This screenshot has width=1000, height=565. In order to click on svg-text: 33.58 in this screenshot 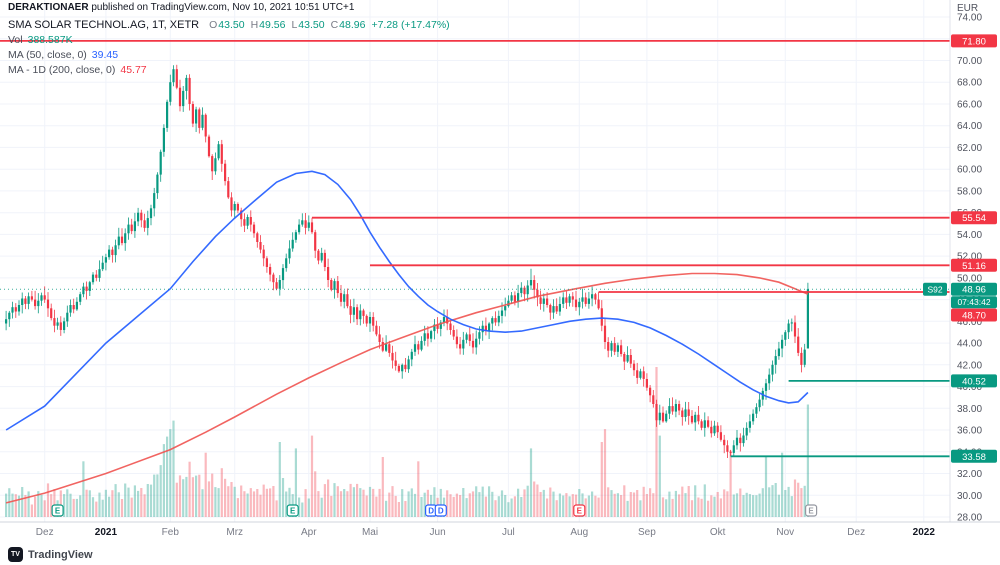, I will do `click(974, 457)`.